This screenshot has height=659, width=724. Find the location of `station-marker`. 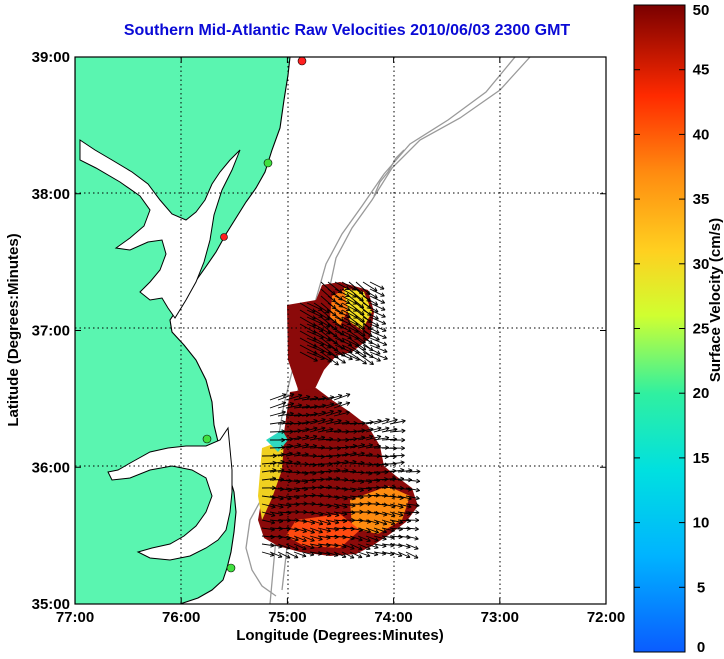

station-marker is located at coordinates (224, 237).